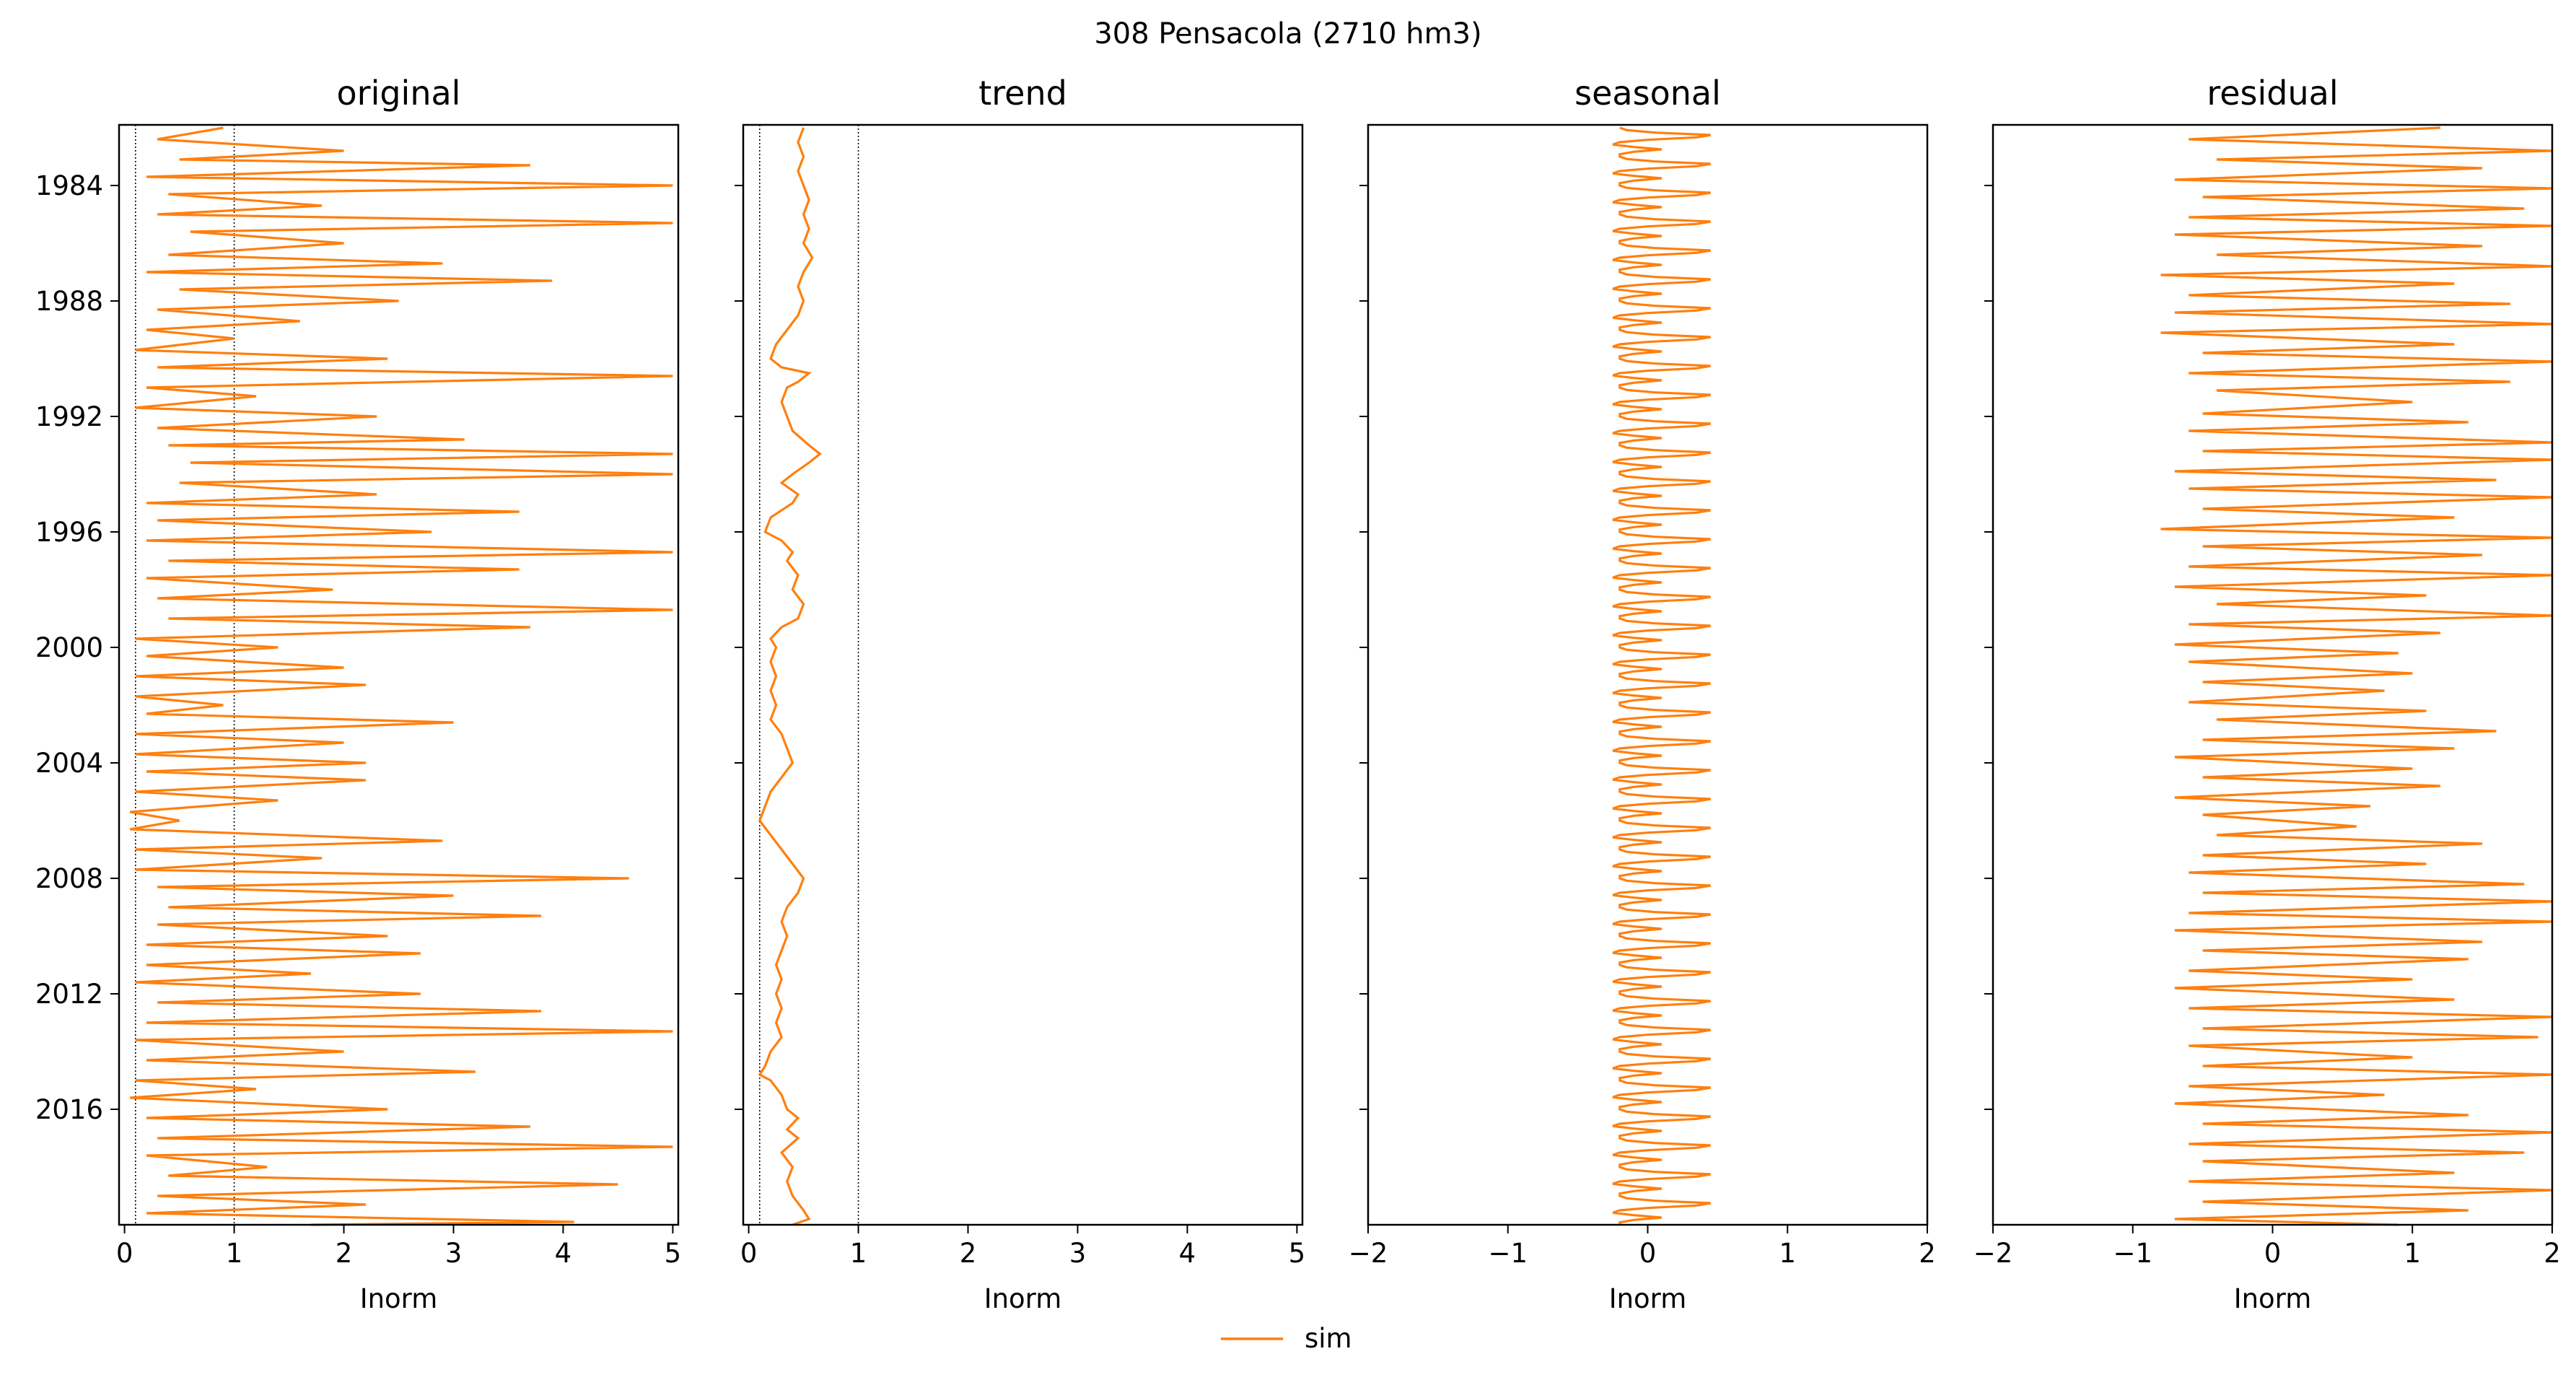 This screenshot has height=1385, width=2576. I want to click on y-tick-label: 1992, so click(69, 416).